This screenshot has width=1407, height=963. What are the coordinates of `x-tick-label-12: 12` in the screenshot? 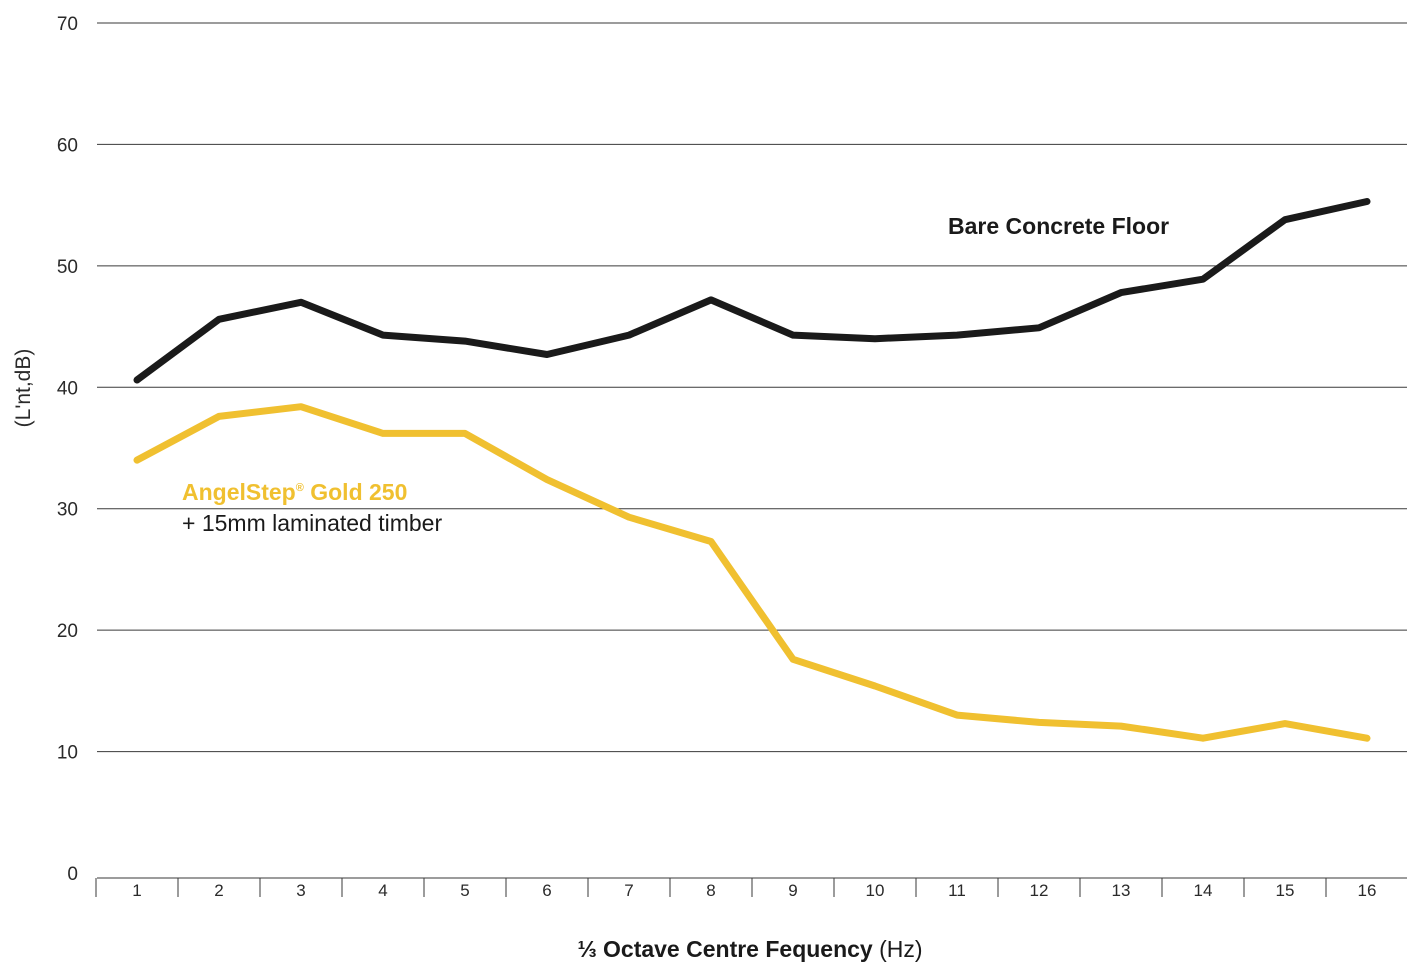 It's located at (1039, 890).